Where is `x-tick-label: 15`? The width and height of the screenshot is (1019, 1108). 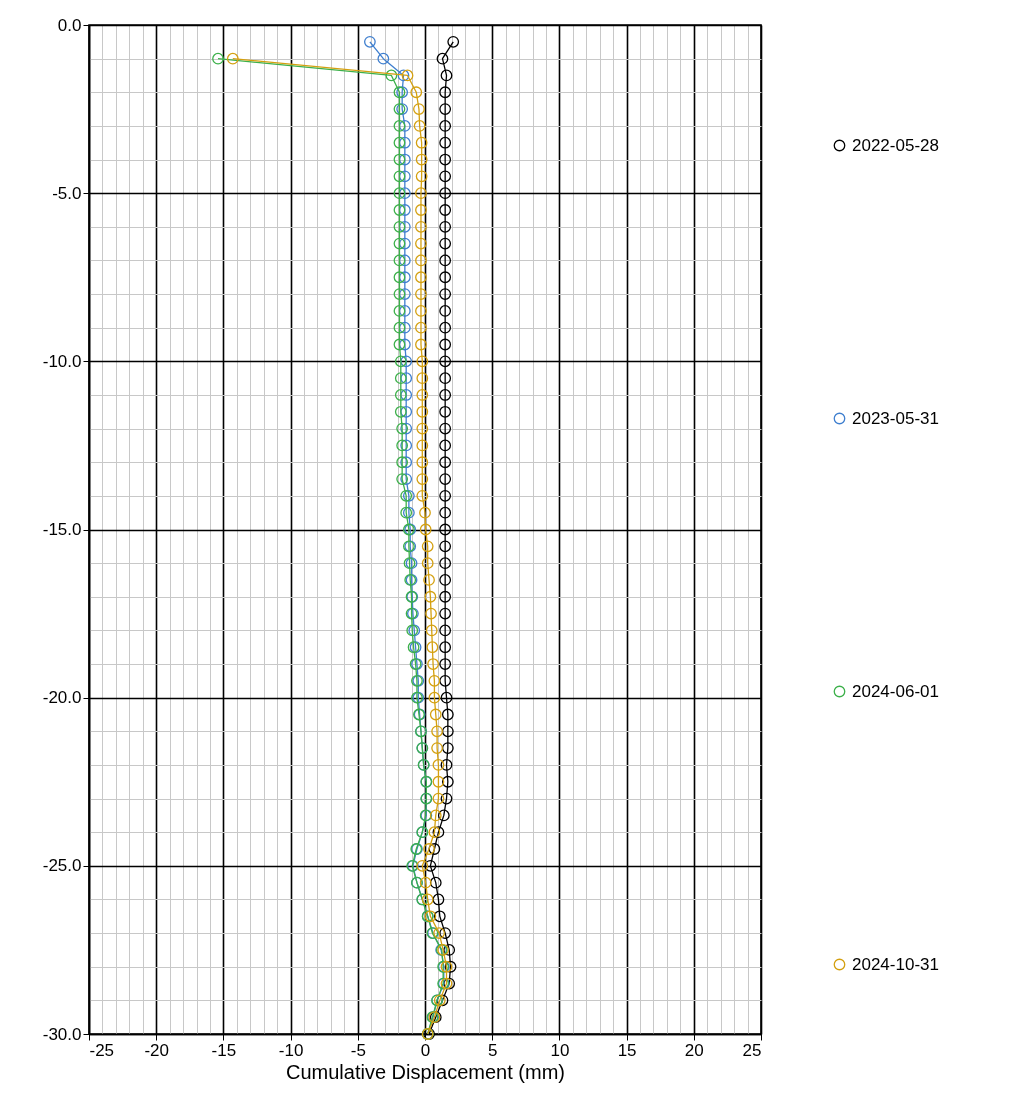 x-tick-label: 15 is located at coordinates (627, 1050).